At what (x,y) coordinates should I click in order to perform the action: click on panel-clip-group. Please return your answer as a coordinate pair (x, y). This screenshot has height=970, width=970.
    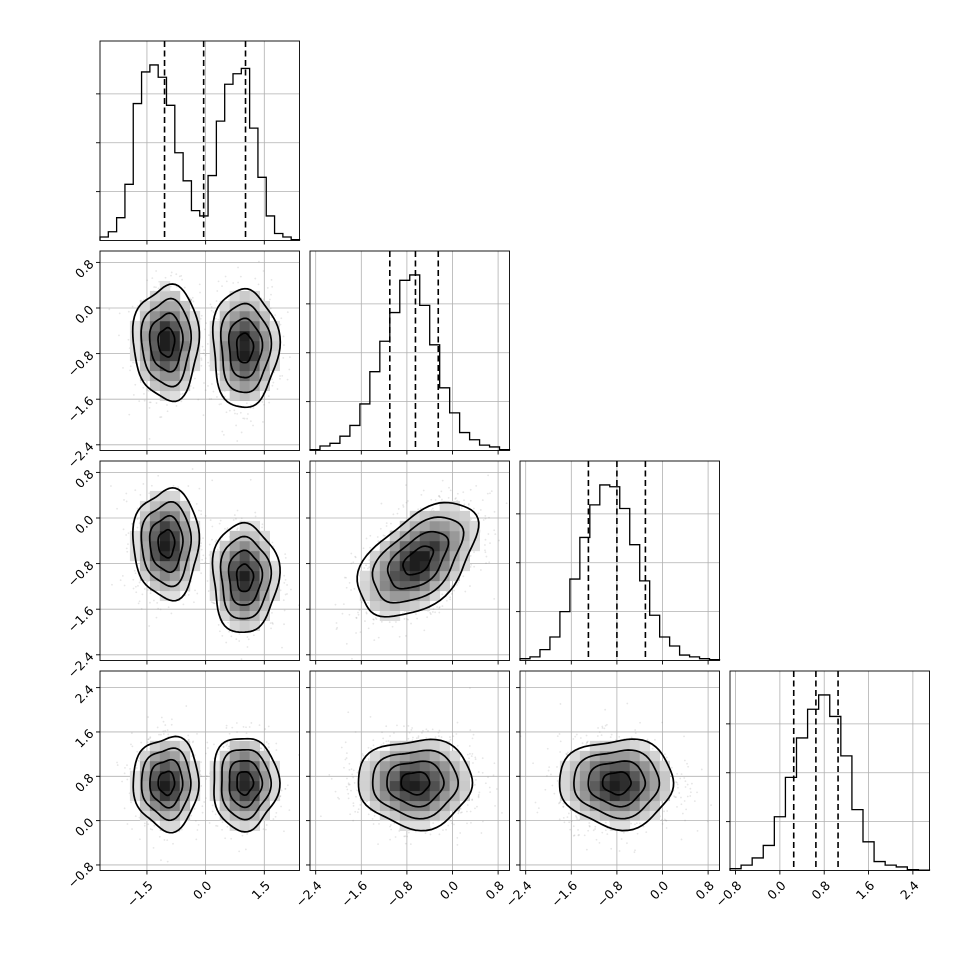
    Looking at the image, I should click on (620, 771).